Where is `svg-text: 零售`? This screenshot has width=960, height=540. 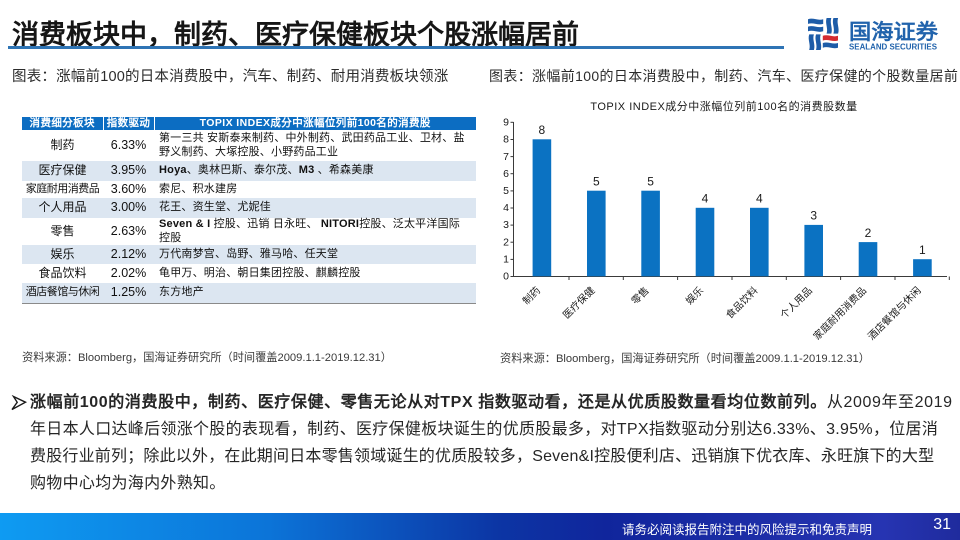 svg-text: 零售 is located at coordinates (639, 295).